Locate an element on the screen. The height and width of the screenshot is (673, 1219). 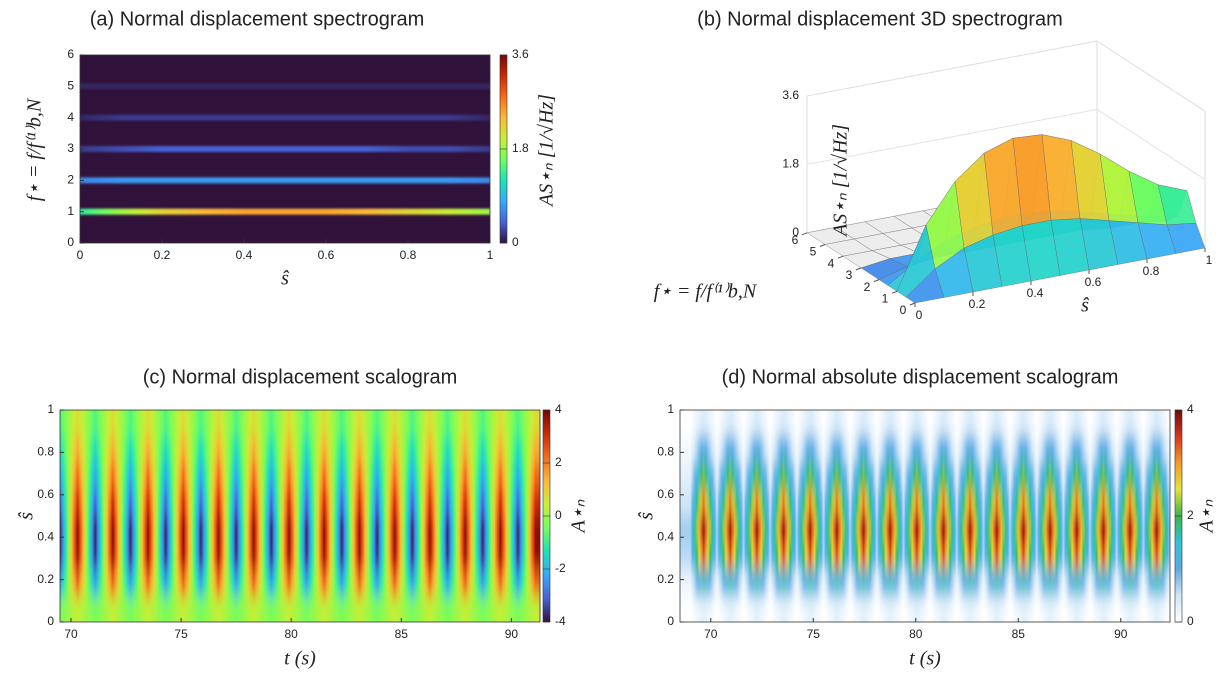
x-tick-label: 0.2 is located at coordinates (977, 304).